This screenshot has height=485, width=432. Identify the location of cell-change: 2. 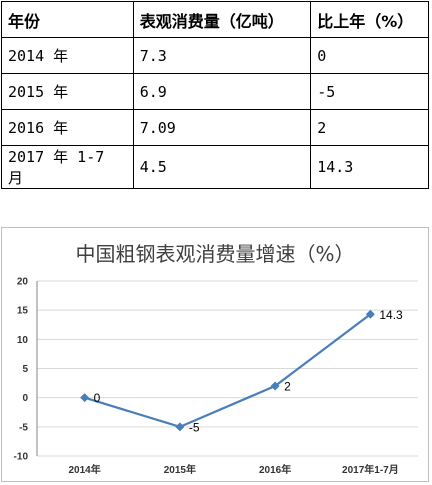
(369, 127).